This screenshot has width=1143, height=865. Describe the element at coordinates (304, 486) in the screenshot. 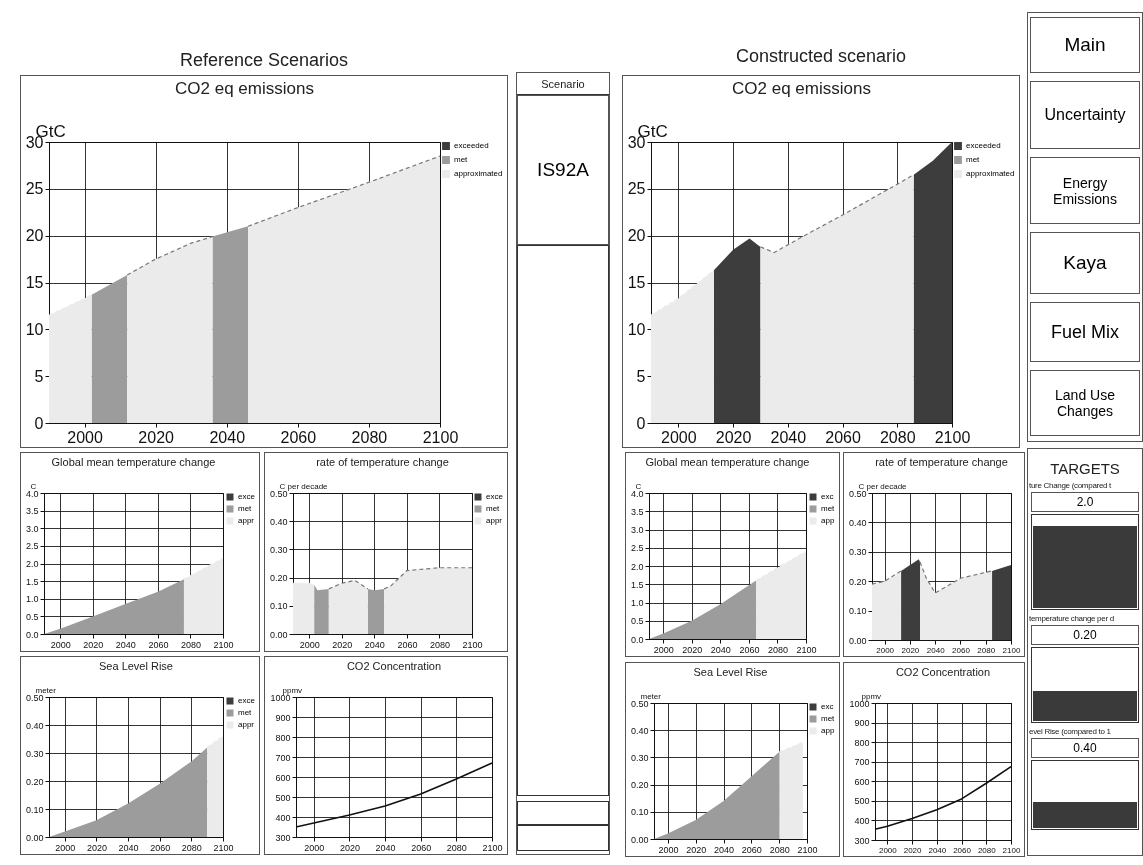

I see `y-axis-title: C per decade` at that location.